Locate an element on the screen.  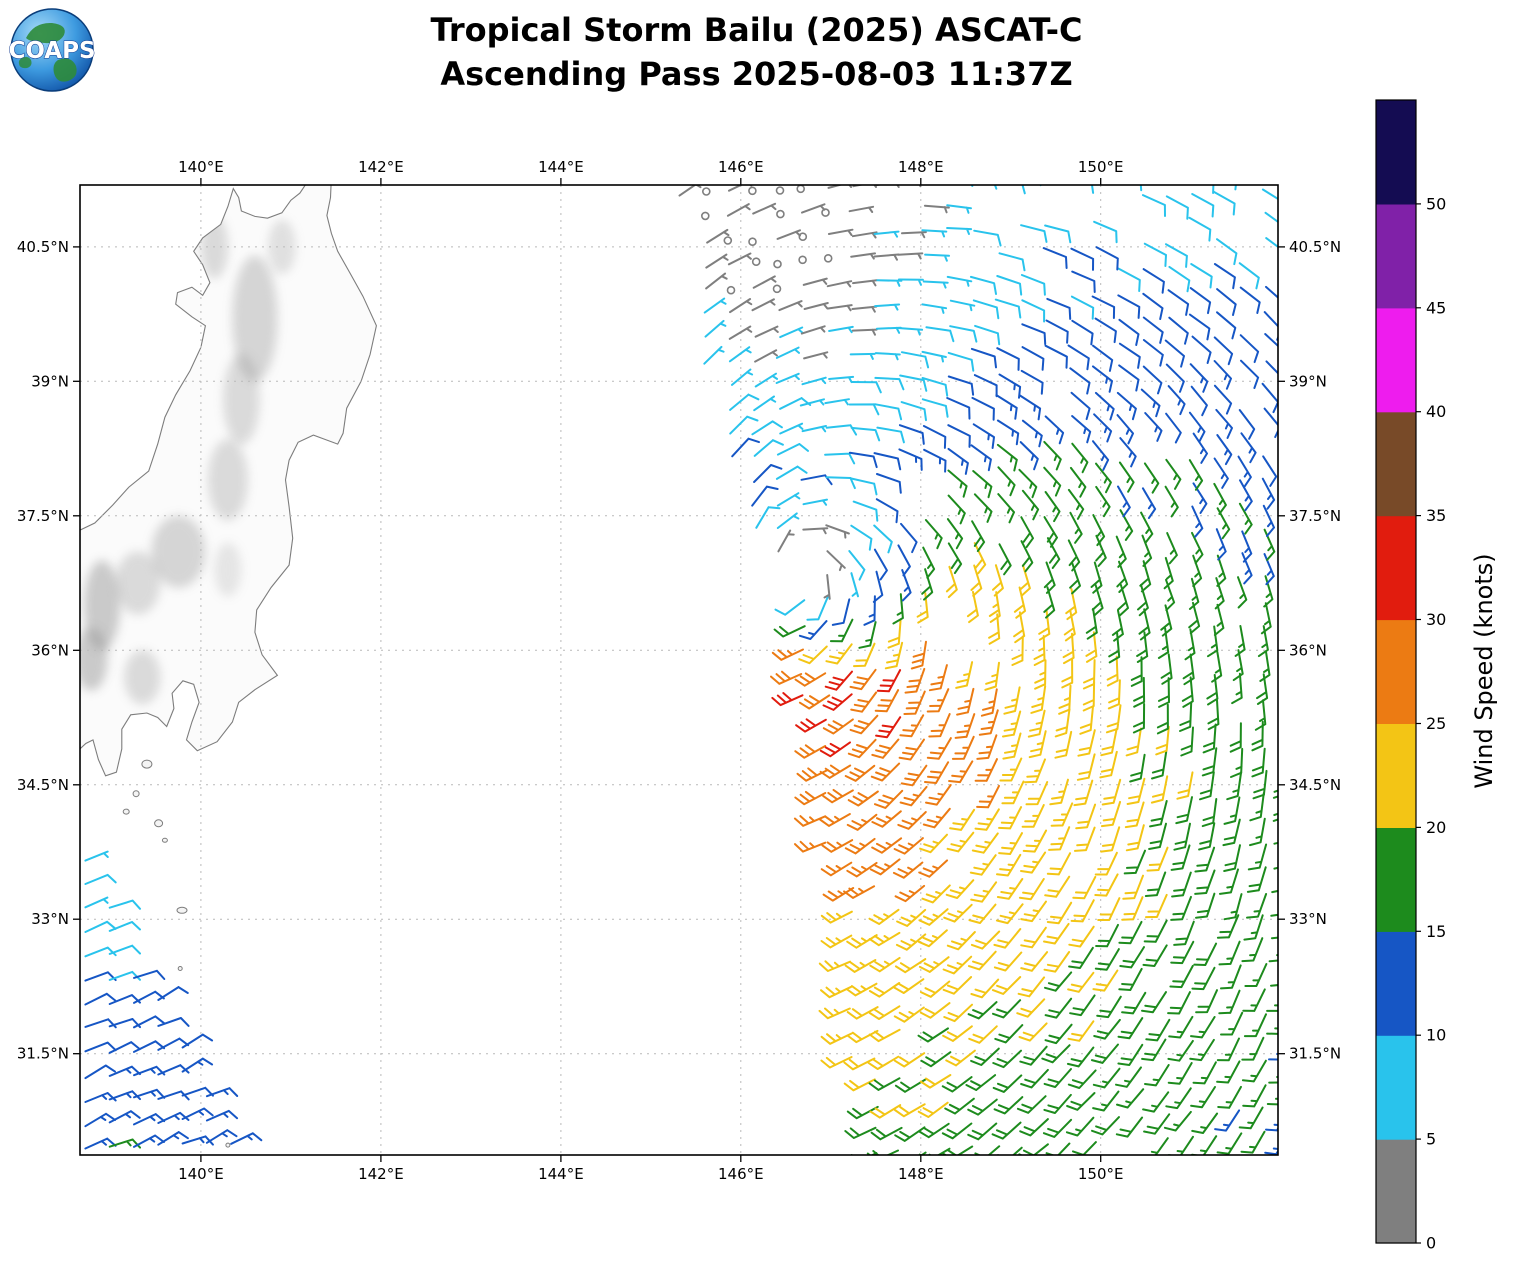
coaps-logo-text: COAPS is located at coordinates (51, 51).